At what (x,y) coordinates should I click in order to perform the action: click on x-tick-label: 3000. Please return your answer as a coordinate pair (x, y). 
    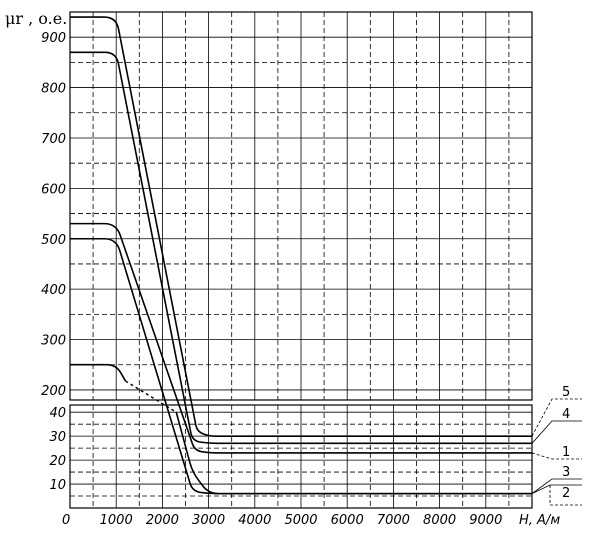
    Looking at the image, I should click on (208, 520).